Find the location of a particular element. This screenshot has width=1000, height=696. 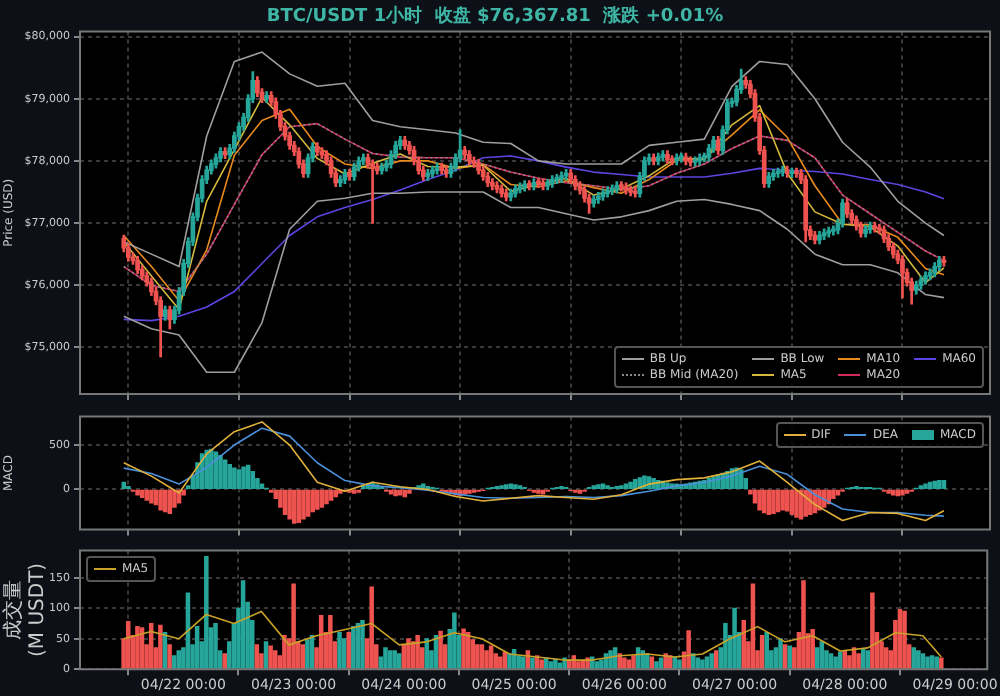

chart-title: BTC/USDT 1小时 收盘 $76,367.81 涨跌 +0.01% is located at coordinates (495, 16).